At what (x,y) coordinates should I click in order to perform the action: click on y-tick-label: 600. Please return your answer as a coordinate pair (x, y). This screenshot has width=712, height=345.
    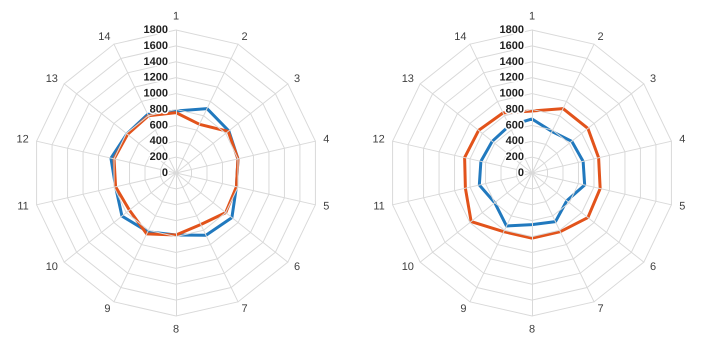
    Looking at the image, I should click on (159, 125).